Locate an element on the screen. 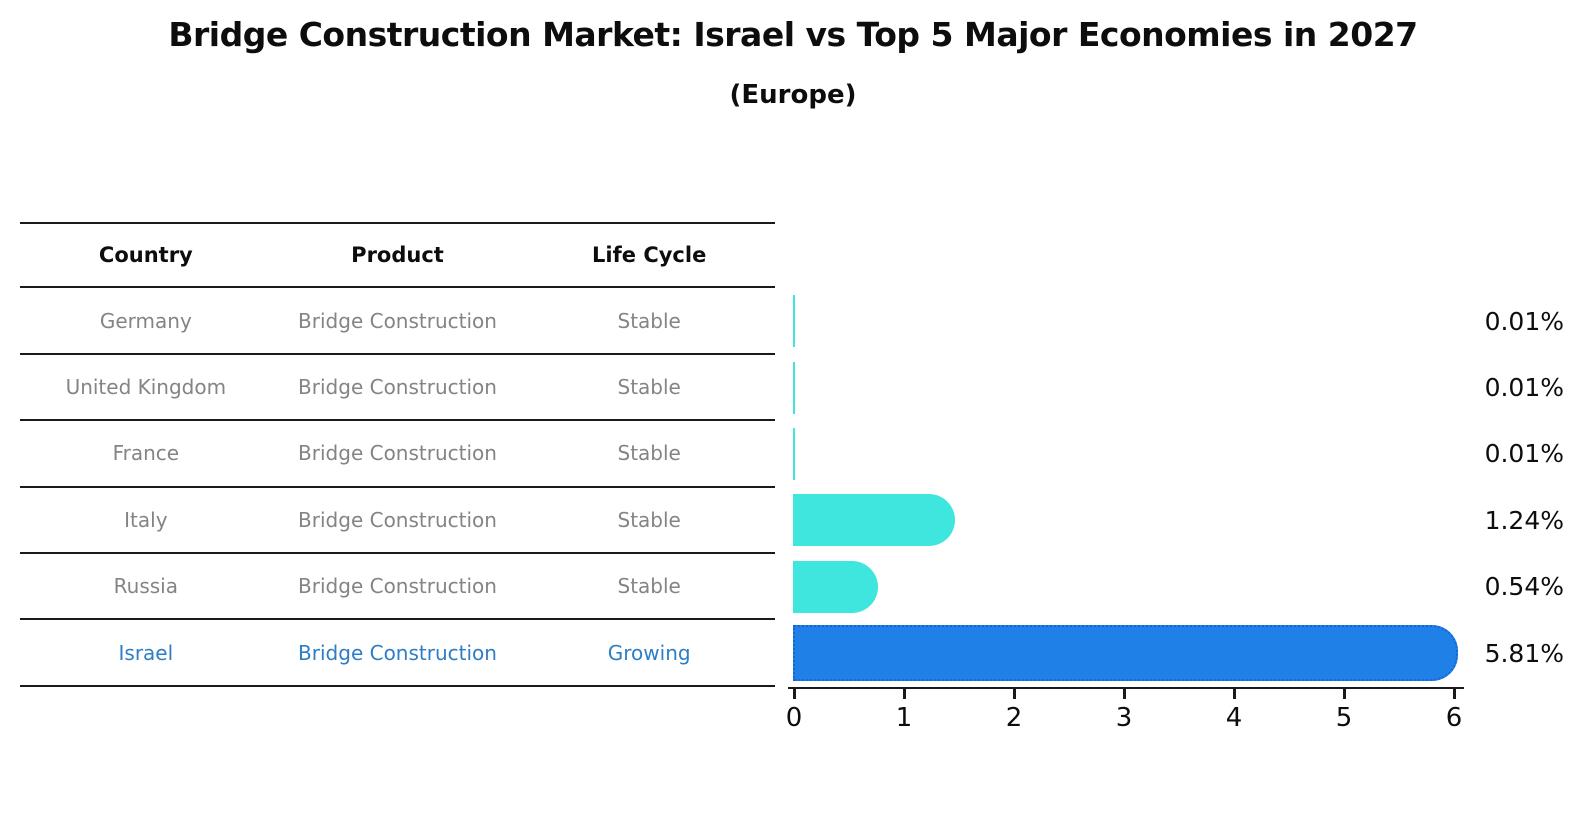  table-row-germany: Germany Bridge Construction Stable is located at coordinates (397, 321).